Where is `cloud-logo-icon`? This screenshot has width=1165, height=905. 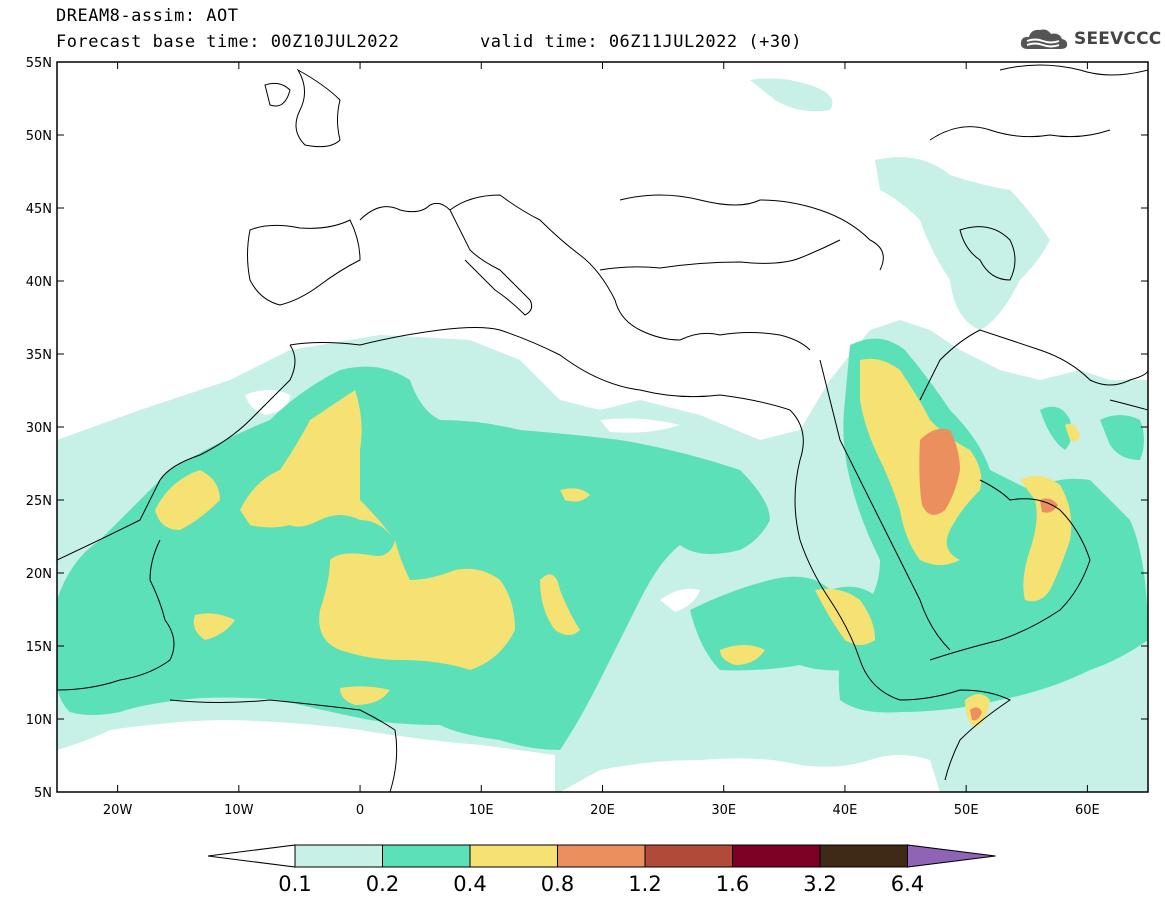 cloud-logo-icon is located at coordinates (1044, 39).